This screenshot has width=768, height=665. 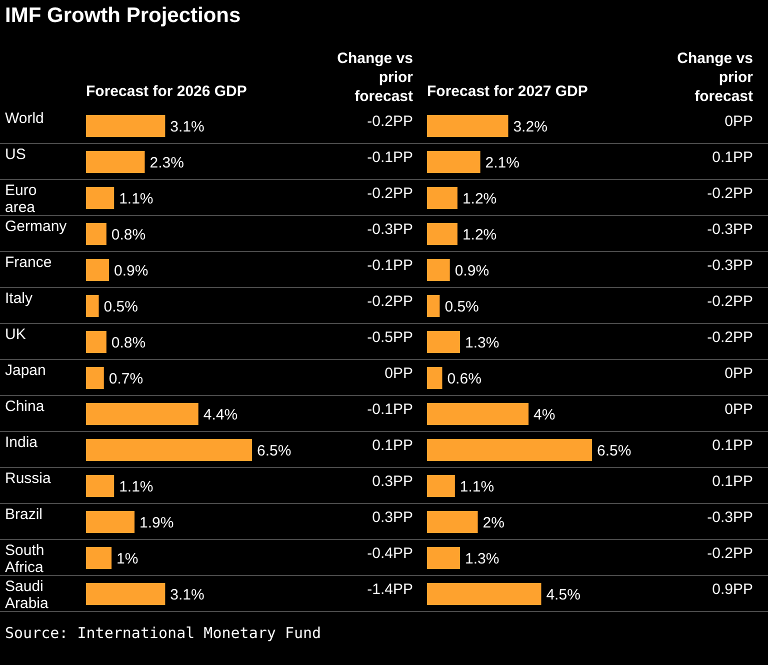 What do you see at coordinates (28, 478) in the screenshot?
I see `y-tick-label: Russia` at bounding box center [28, 478].